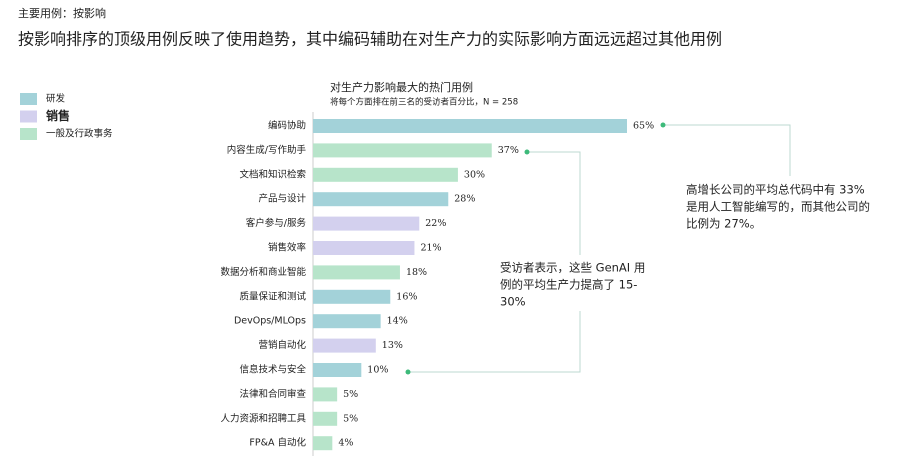  I want to click on data-label: 22%, so click(435, 223).